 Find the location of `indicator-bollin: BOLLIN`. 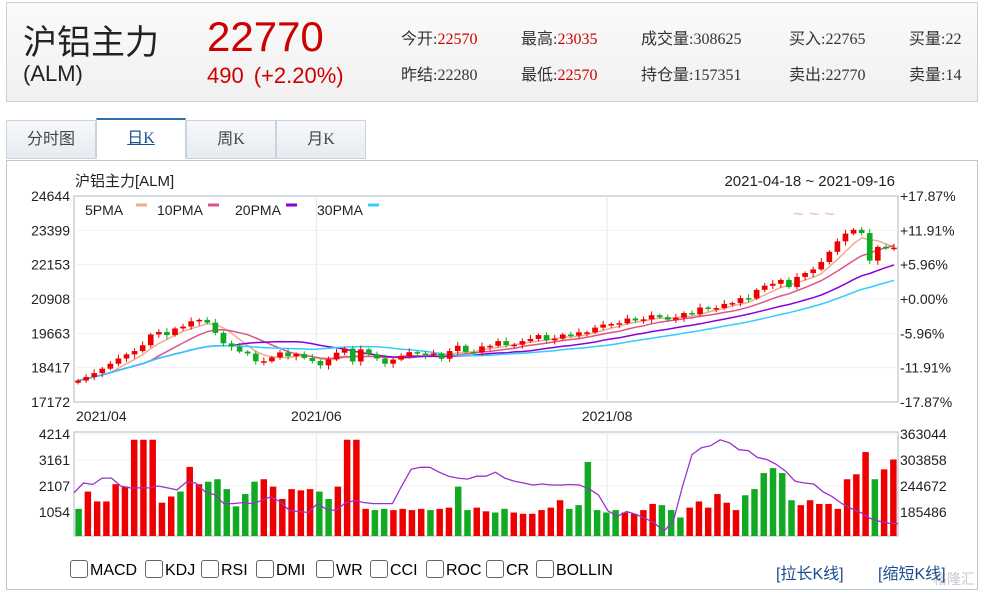

indicator-bollin: BOLLIN is located at coordinates (574, 570).